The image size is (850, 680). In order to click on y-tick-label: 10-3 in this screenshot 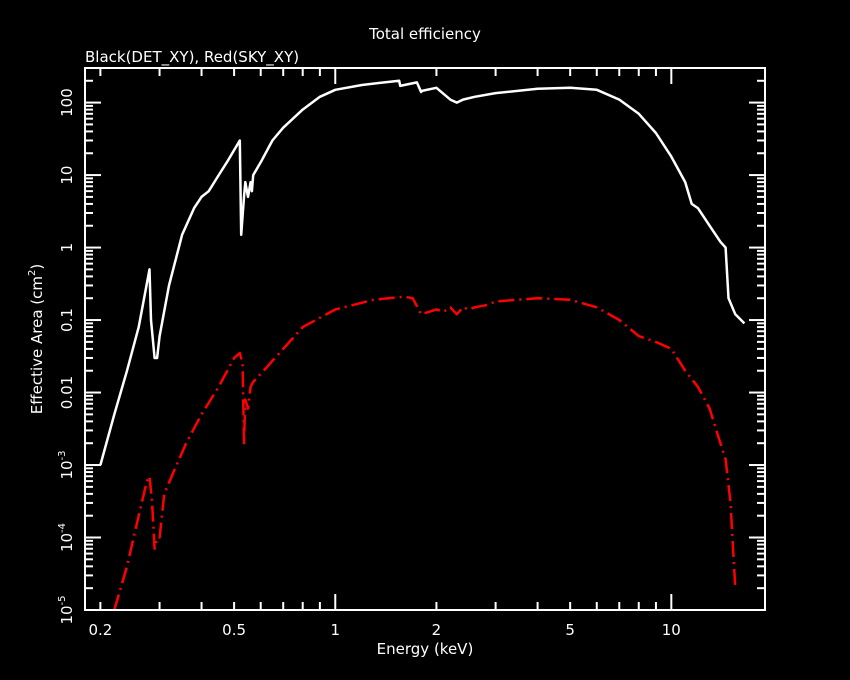, I will do `click(66, 464)`.